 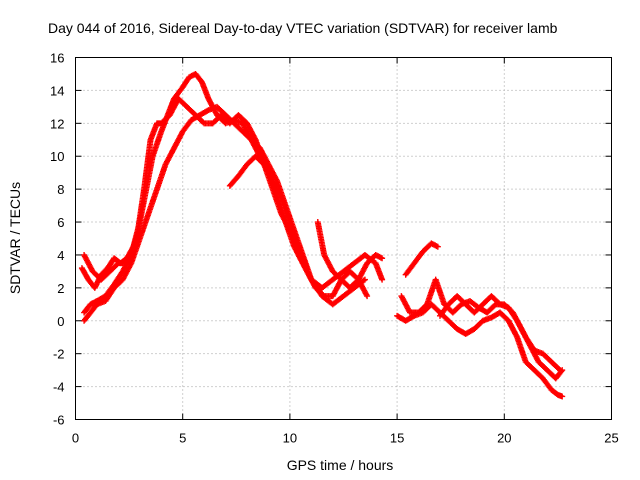 What do you see at coordinates (15, 238) in the screenshot?
I see `y-axis-label: SDTVAR / TECUs` at bounding box center [15, 238].